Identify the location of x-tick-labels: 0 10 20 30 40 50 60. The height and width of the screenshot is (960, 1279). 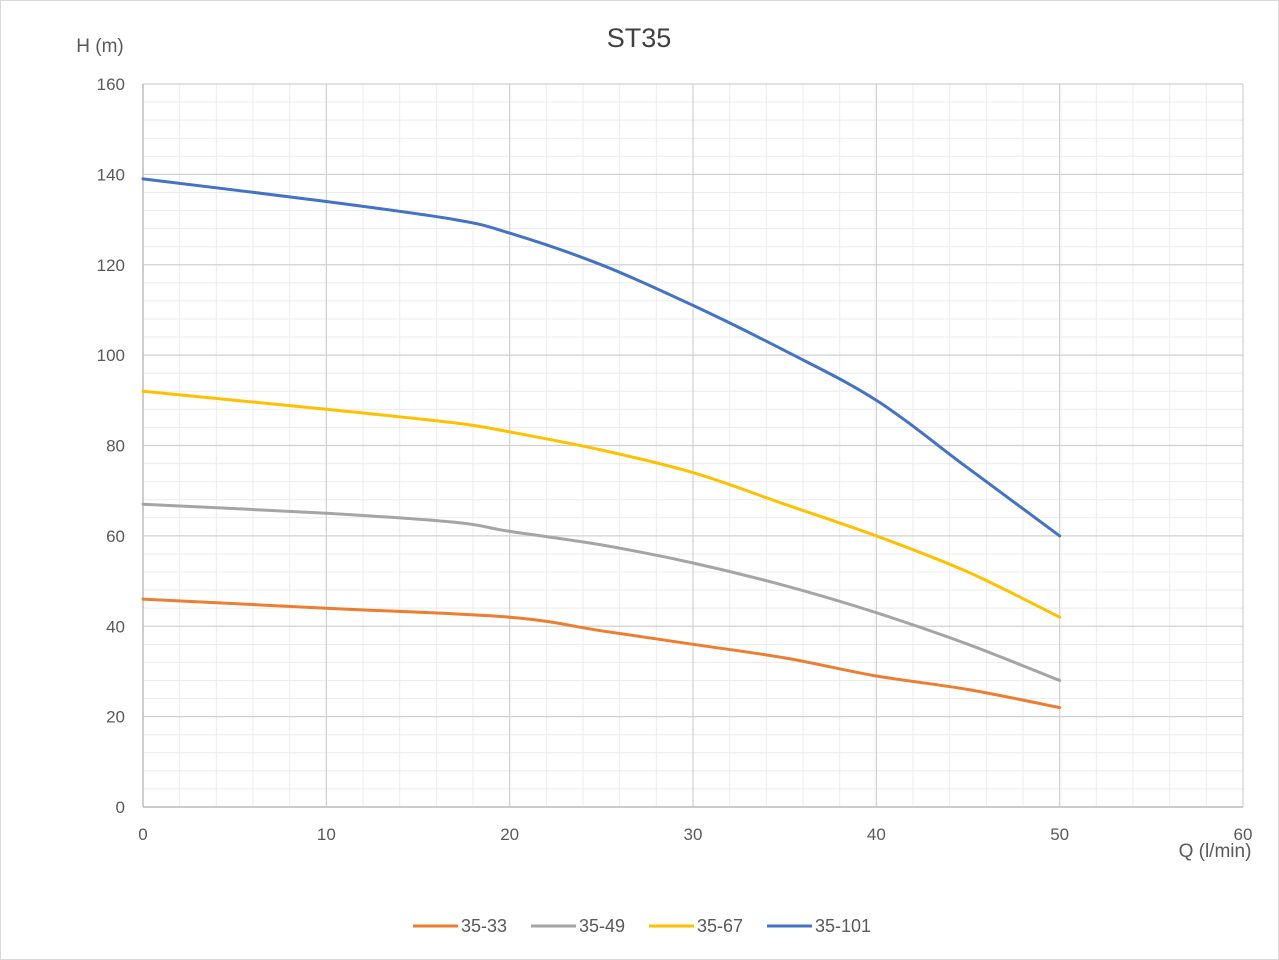
(695, 834).